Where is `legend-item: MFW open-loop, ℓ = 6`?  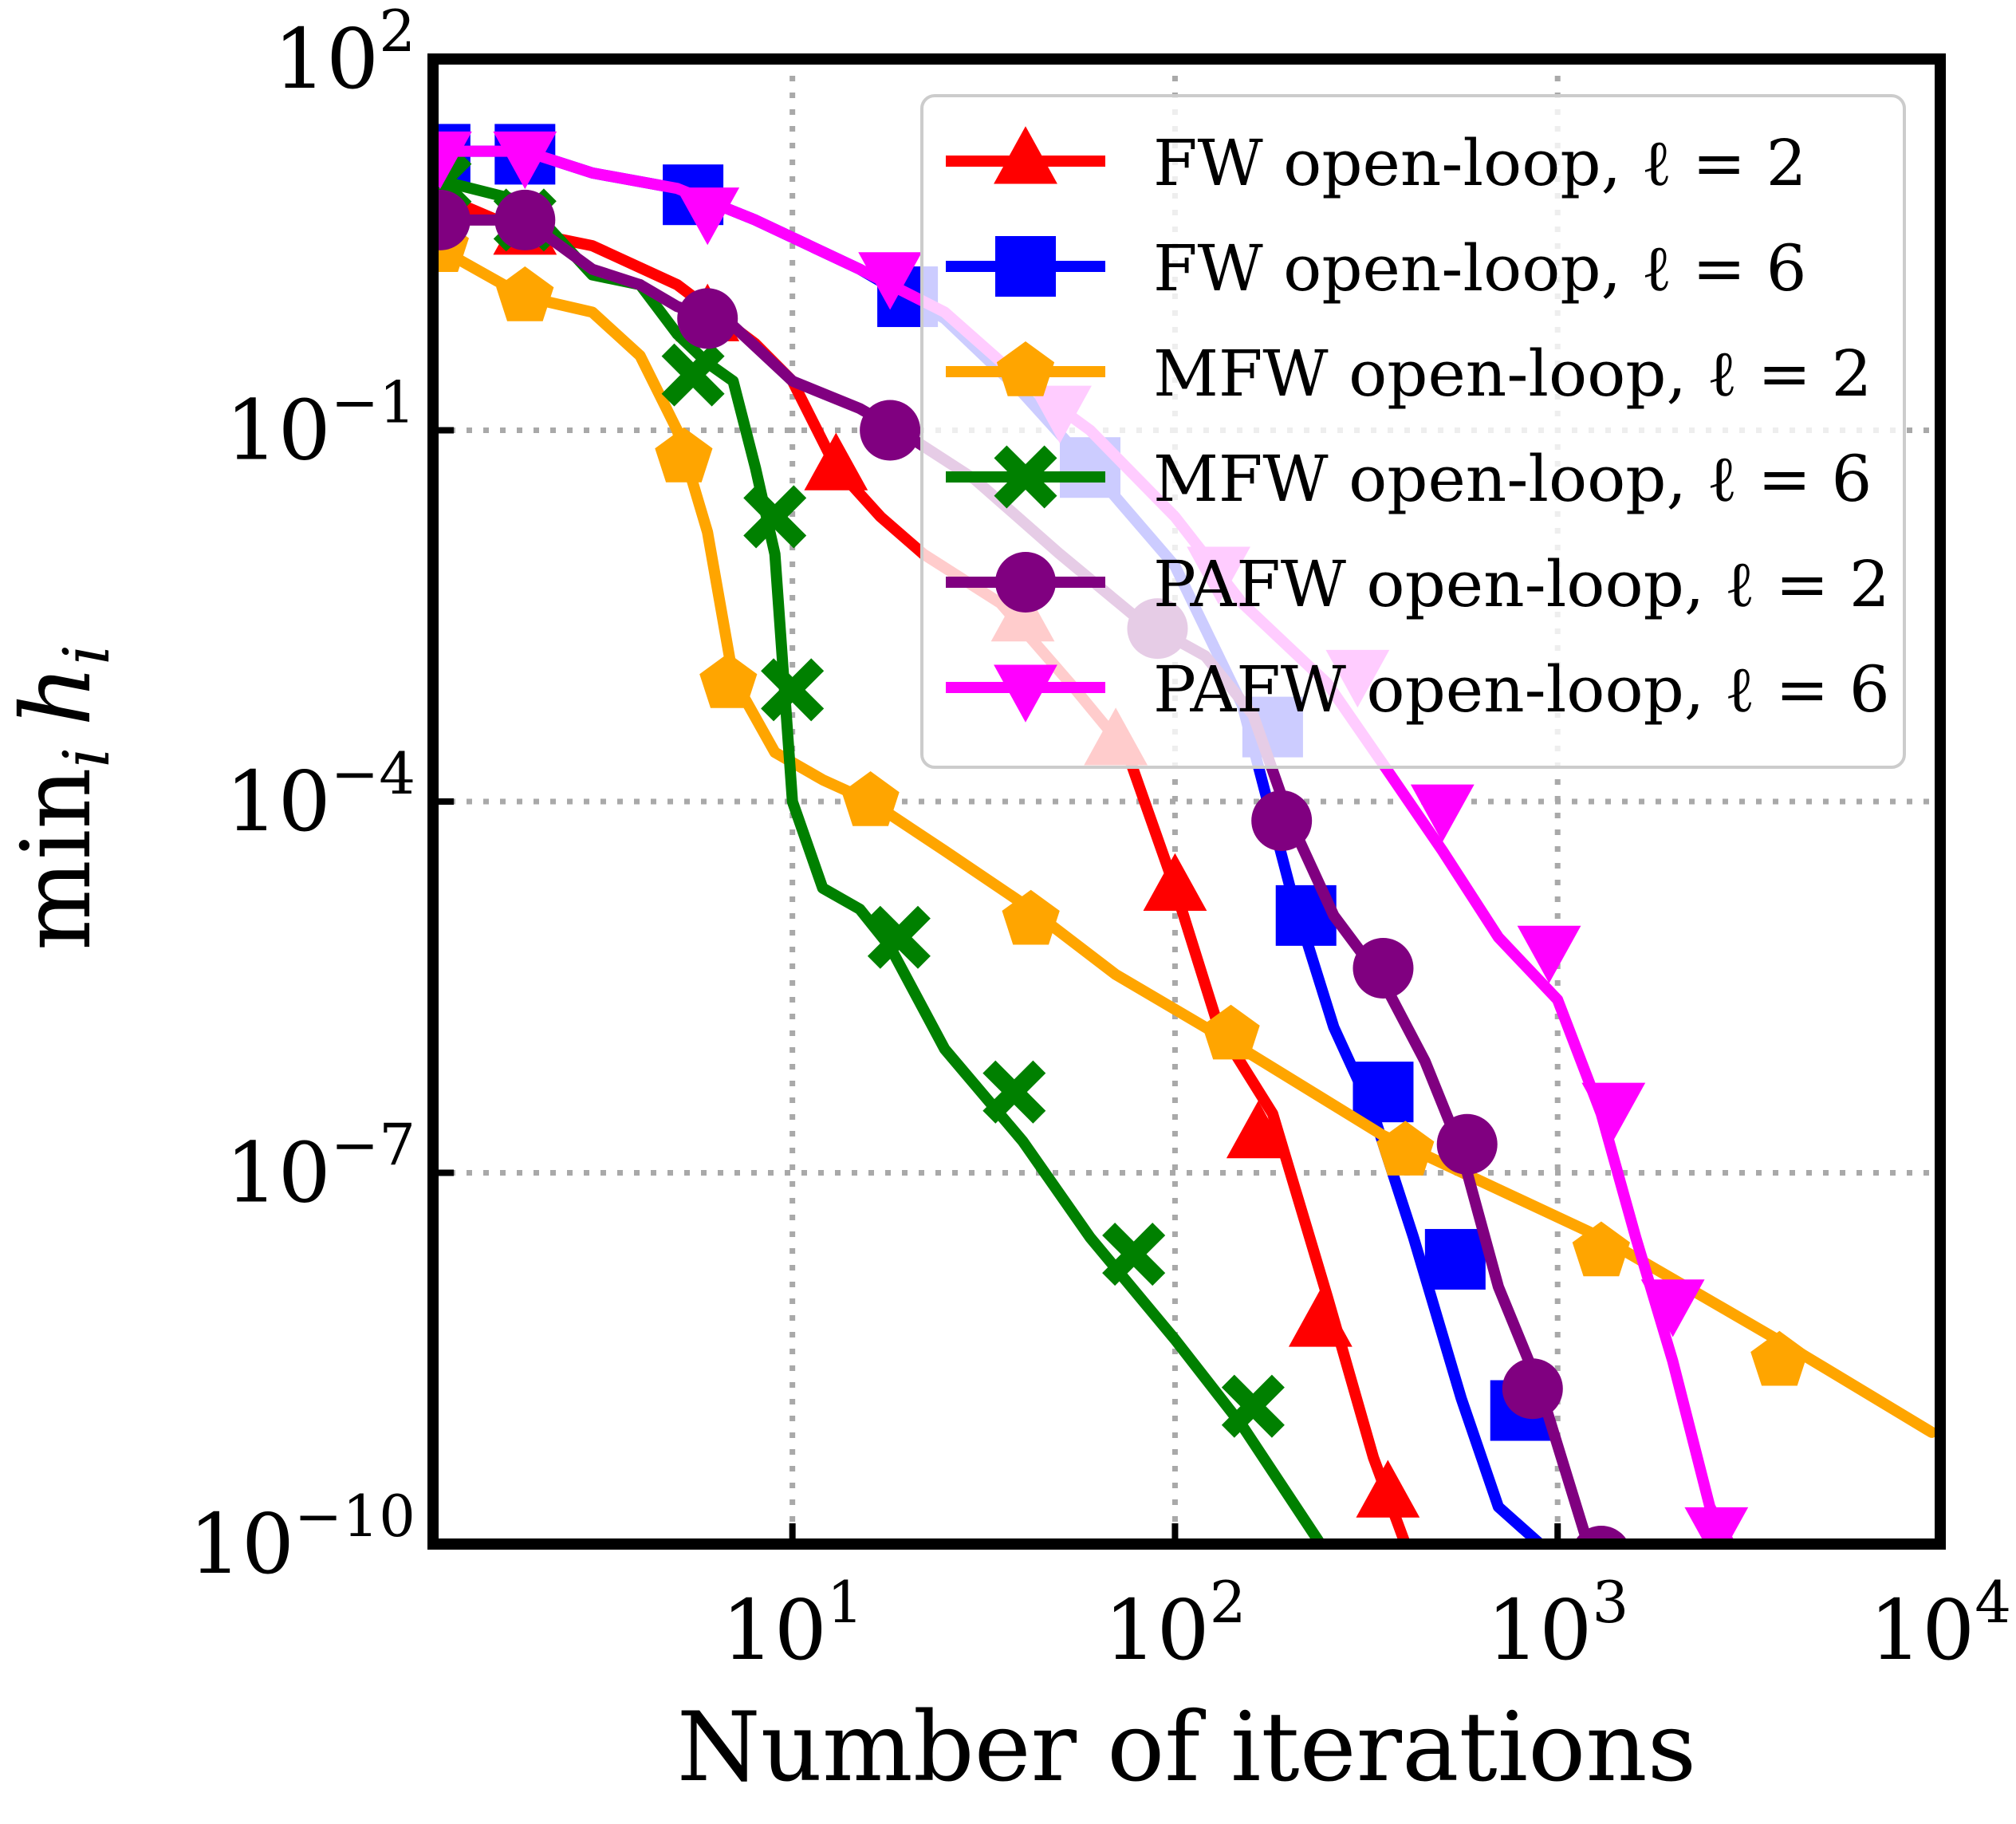 legend-item: MFW open-loop, ℓ = 6 is located at coordinates (1409, 479).